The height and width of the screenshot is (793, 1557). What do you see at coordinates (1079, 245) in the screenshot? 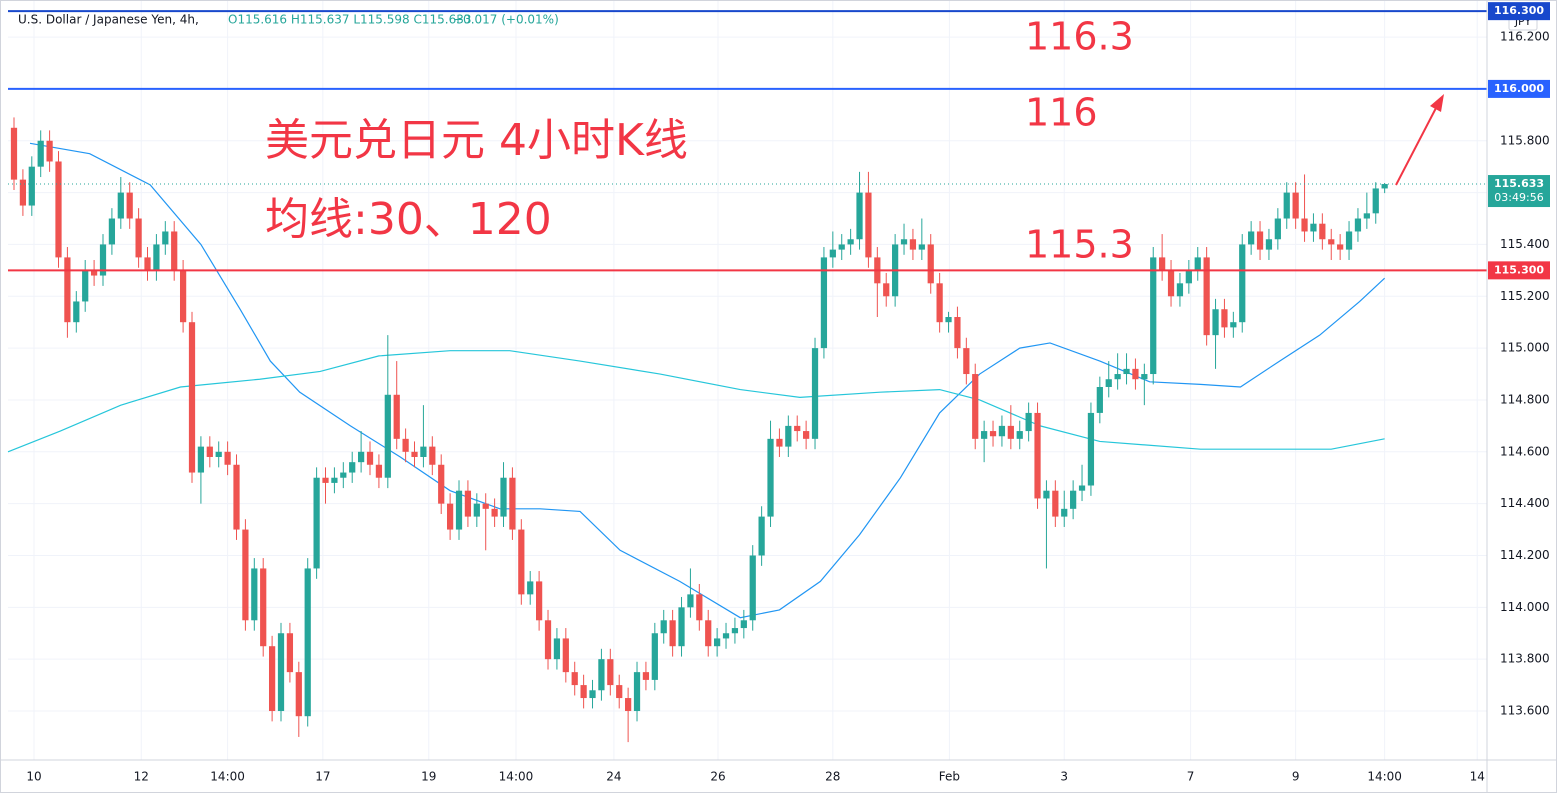
I see `annotation-level: 115.3` at bounding box center [1079, 245].